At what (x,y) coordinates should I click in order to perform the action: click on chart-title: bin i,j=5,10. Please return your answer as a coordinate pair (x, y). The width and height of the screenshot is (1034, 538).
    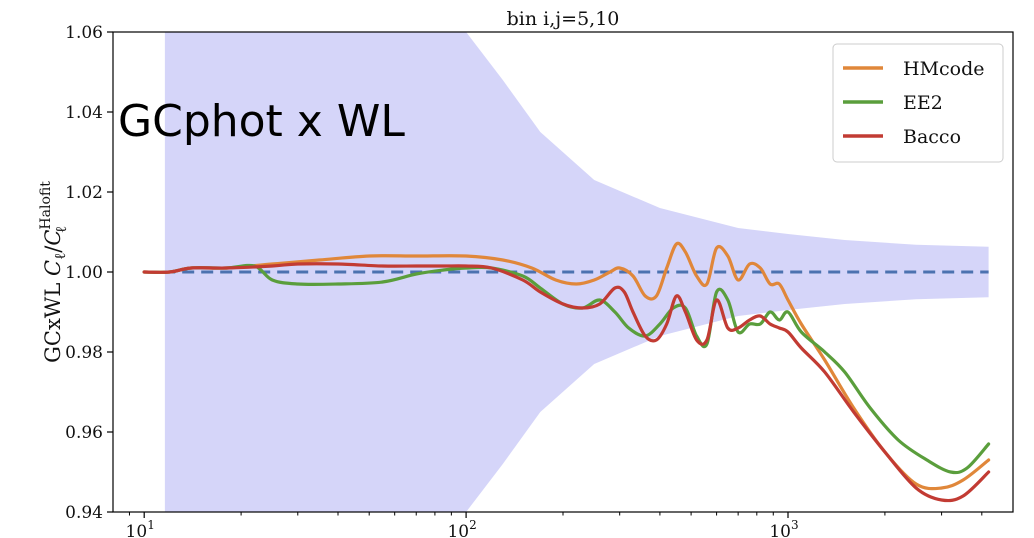
    Looking at the image, I should click on (563, 19).